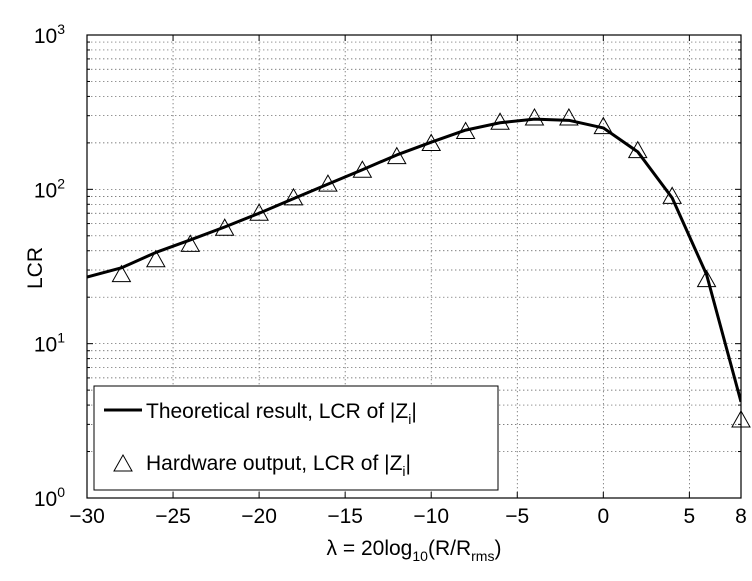  I want to click on legend-hardware-sub: i, so click(403, 471).